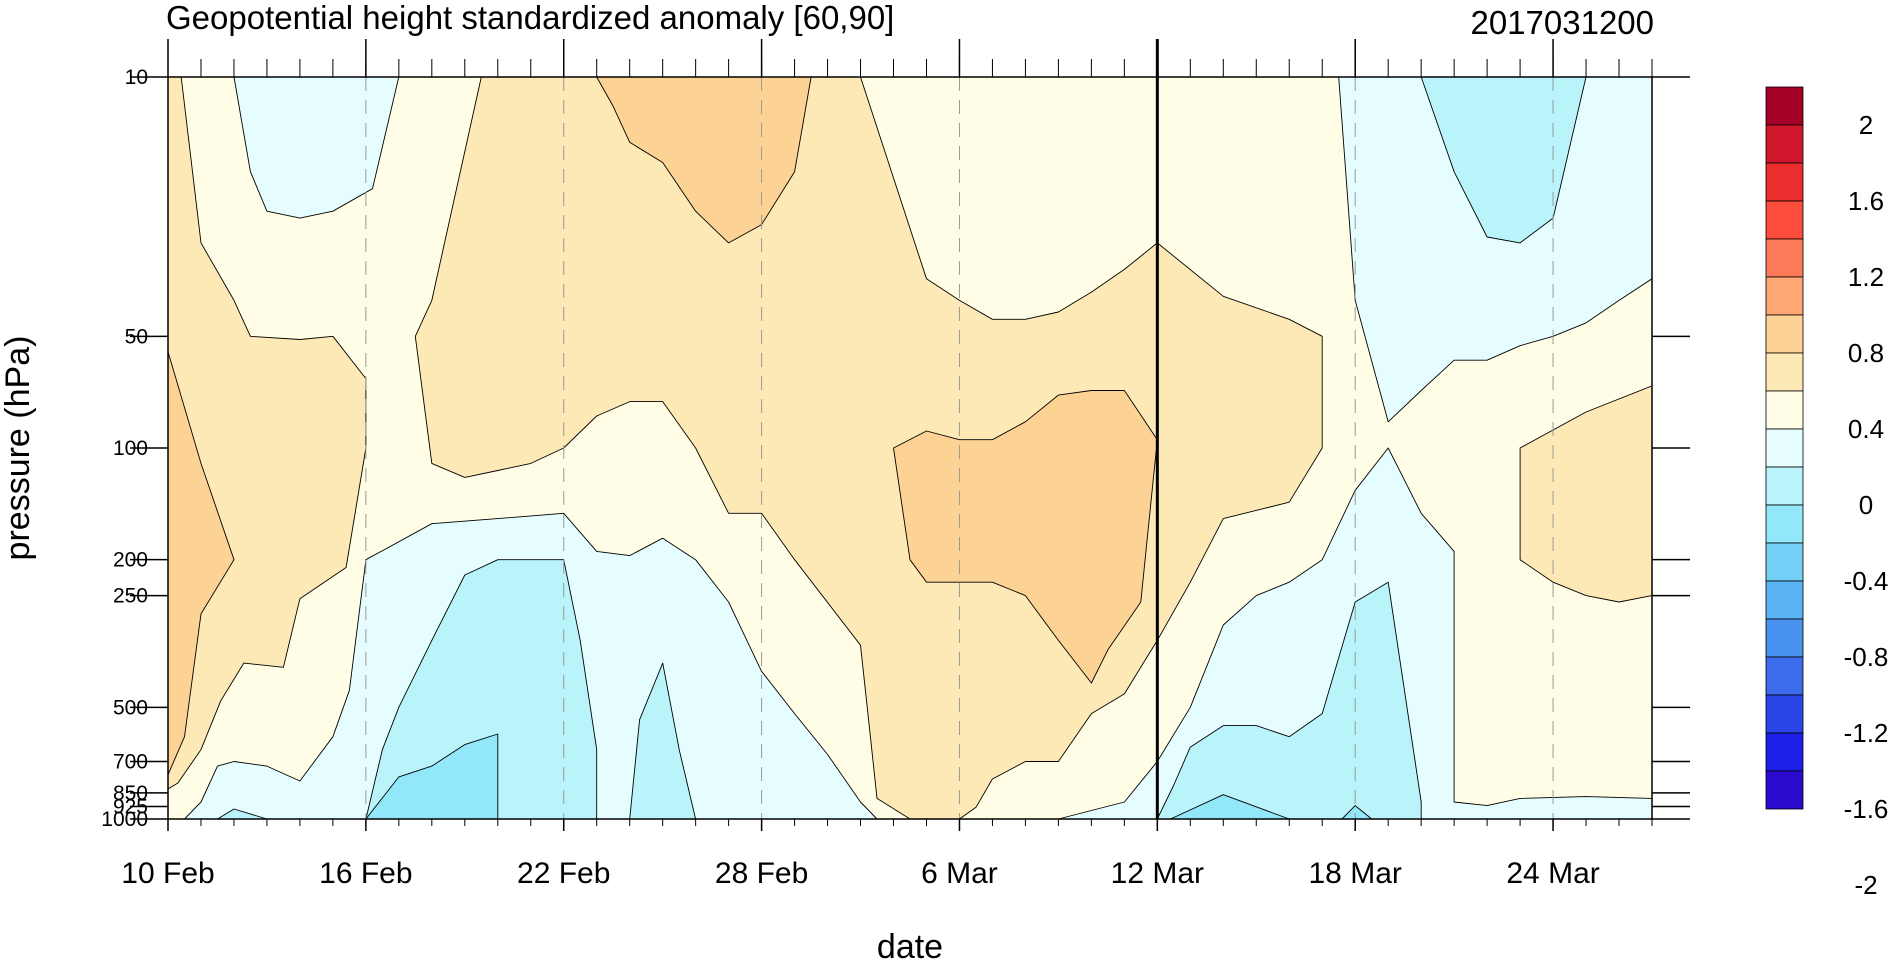  What do you see at coordinates (130, 596) in the screenshot?
I see `y-tick-label: 250` at bounding box center [130, 596].